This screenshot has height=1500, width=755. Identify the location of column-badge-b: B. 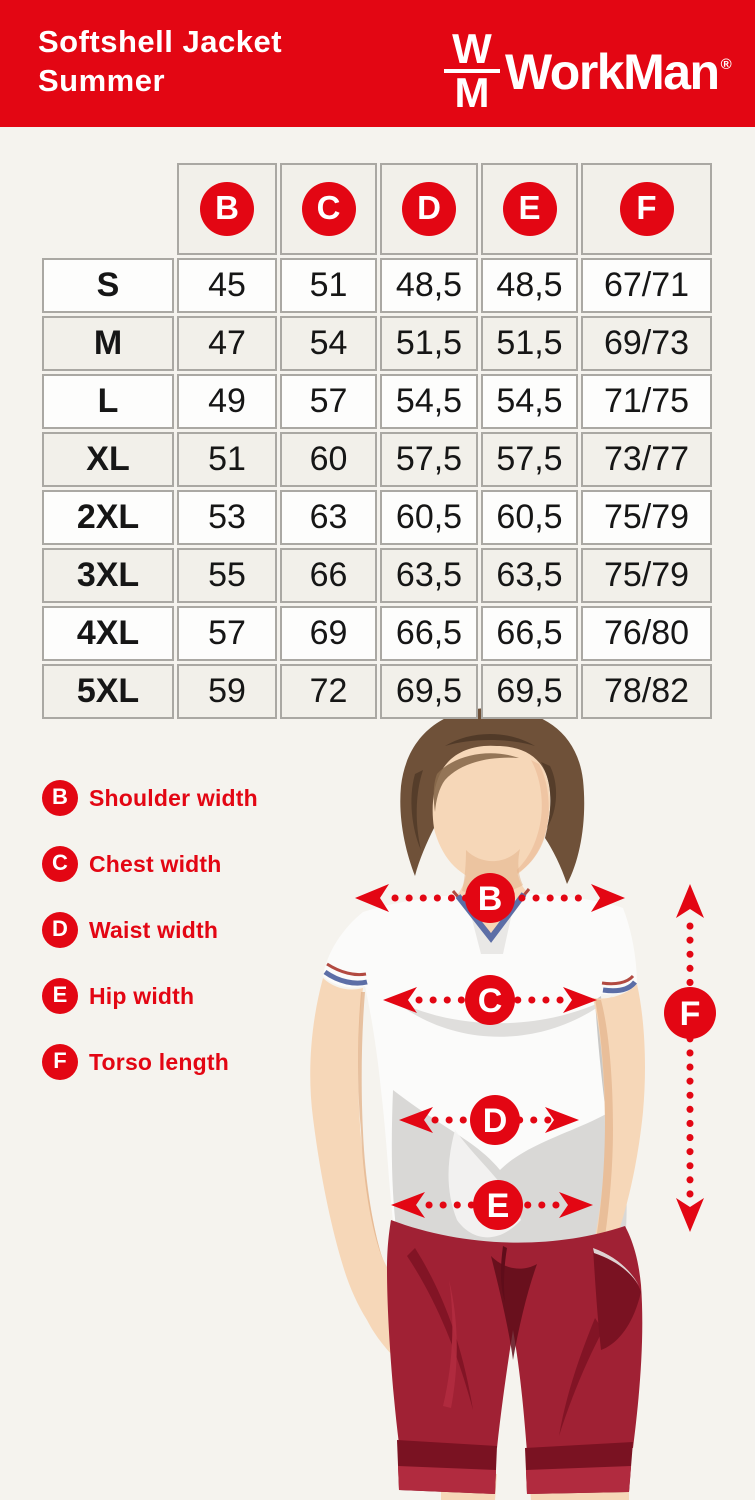
(227, 209).